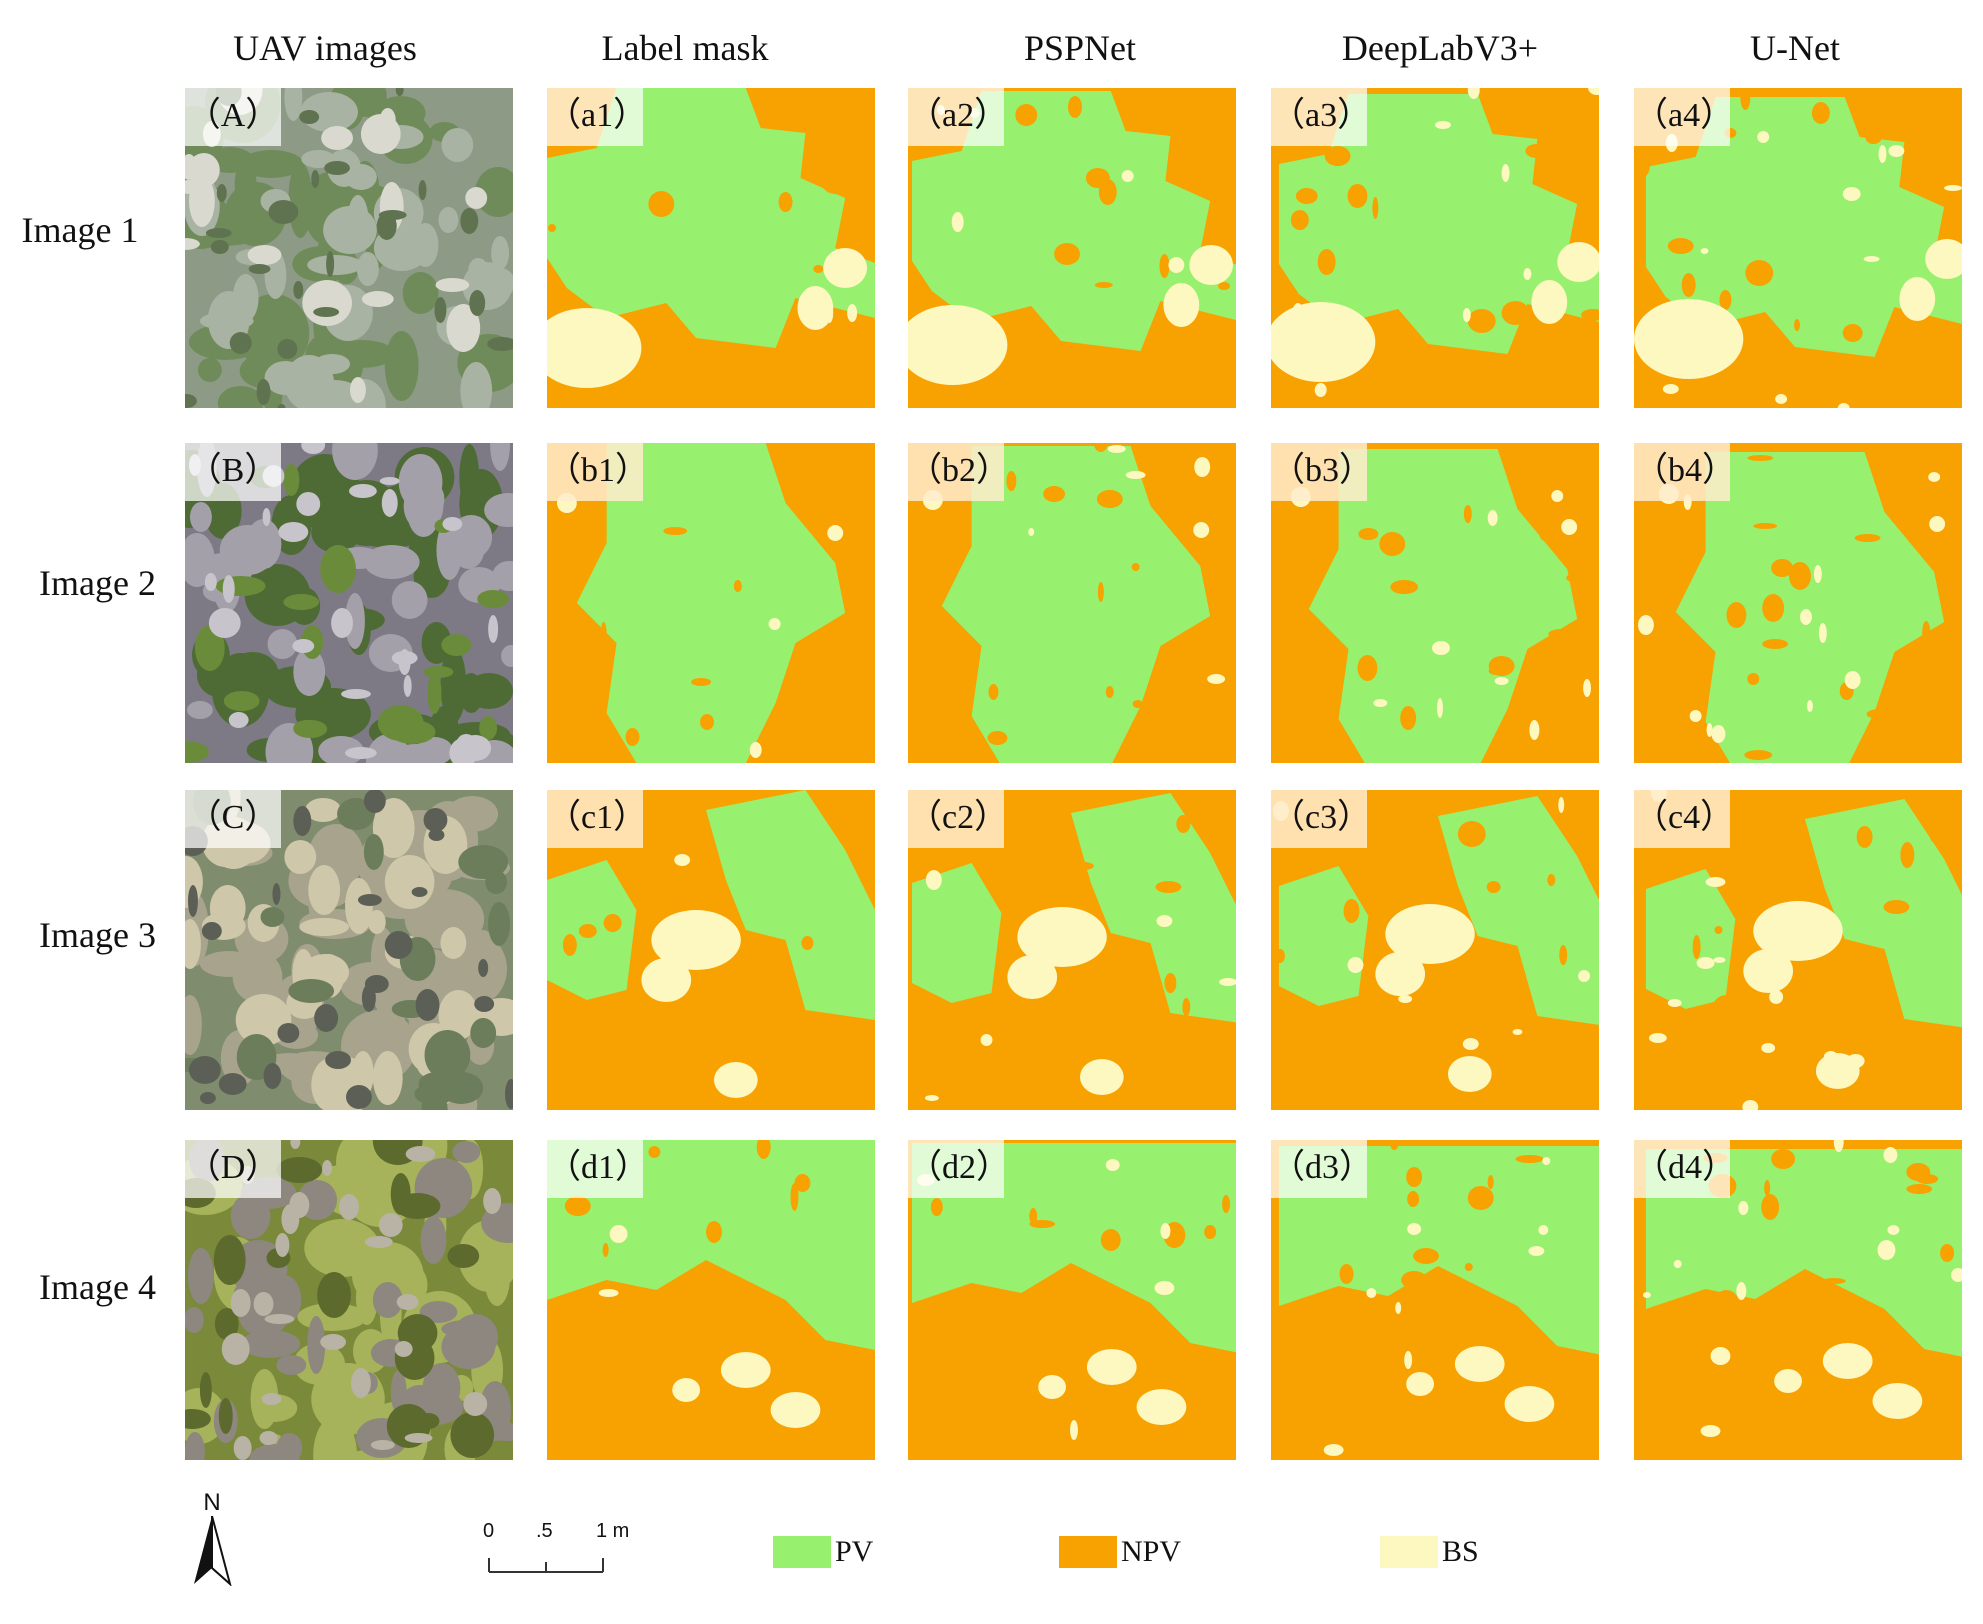 The width and height of the screenshot is (1983, 1624). Describe the element at coordinates (546, 1565) in the screenshot. I see `scale-bar` at that location.